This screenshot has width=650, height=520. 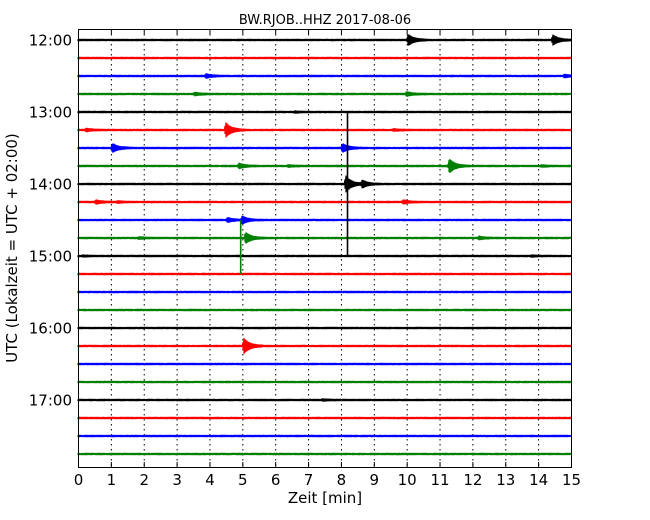 I want to click on x-tick-label: 12, so click(x=472, y=480).